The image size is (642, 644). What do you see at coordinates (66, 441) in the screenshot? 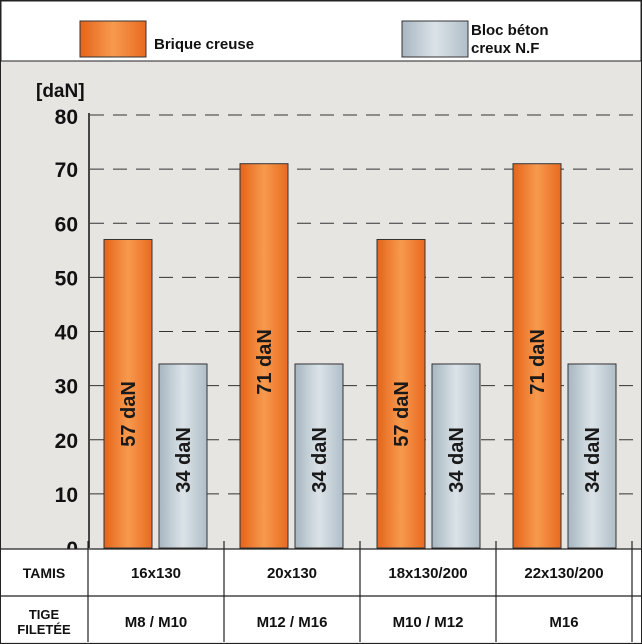
I see `y-tick-label: 20` at bounding box center [66, 441].